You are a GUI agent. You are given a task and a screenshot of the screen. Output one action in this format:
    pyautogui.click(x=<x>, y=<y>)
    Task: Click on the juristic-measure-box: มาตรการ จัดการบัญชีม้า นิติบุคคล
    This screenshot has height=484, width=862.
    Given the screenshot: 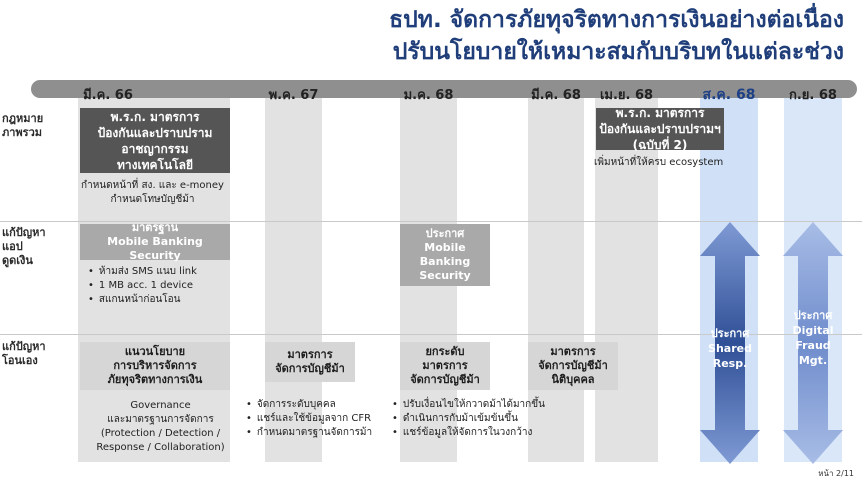 What is the action you would take?
    pyautogui.click(x=573, y=366)
    